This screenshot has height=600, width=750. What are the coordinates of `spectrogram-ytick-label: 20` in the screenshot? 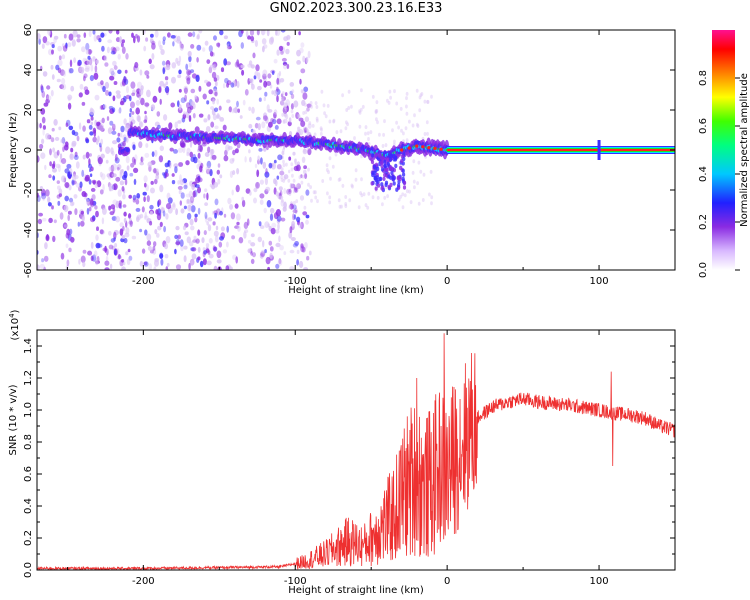 It's located at (28, 110).